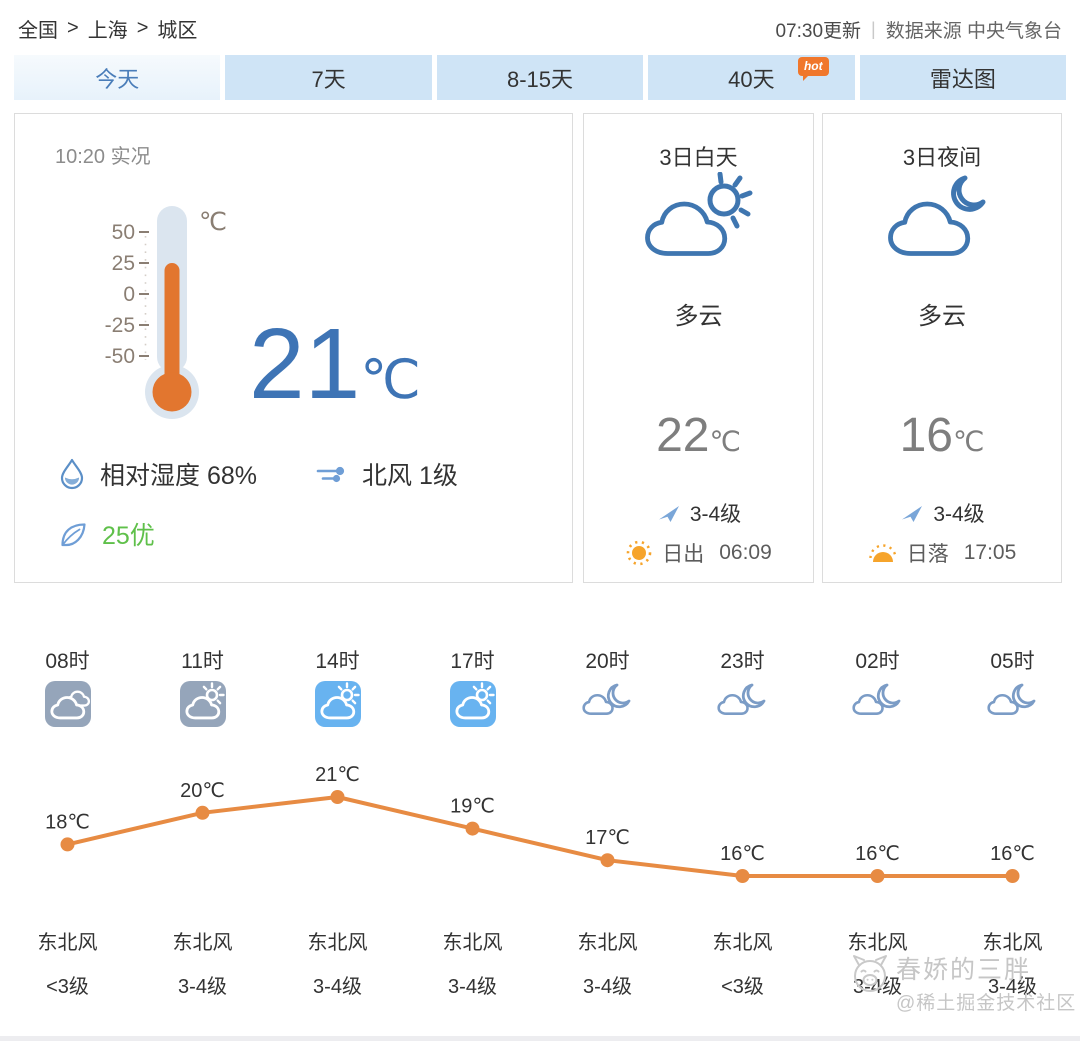  I want to click on air-quality-row: 25优, so click(107, 534).